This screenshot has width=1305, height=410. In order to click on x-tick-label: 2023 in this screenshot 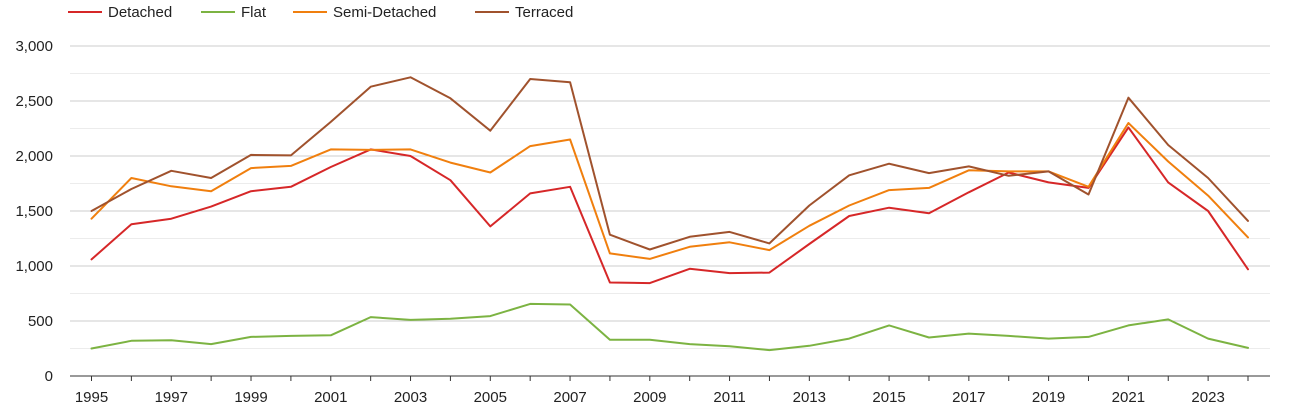, I will do `click(1207, 397)`.